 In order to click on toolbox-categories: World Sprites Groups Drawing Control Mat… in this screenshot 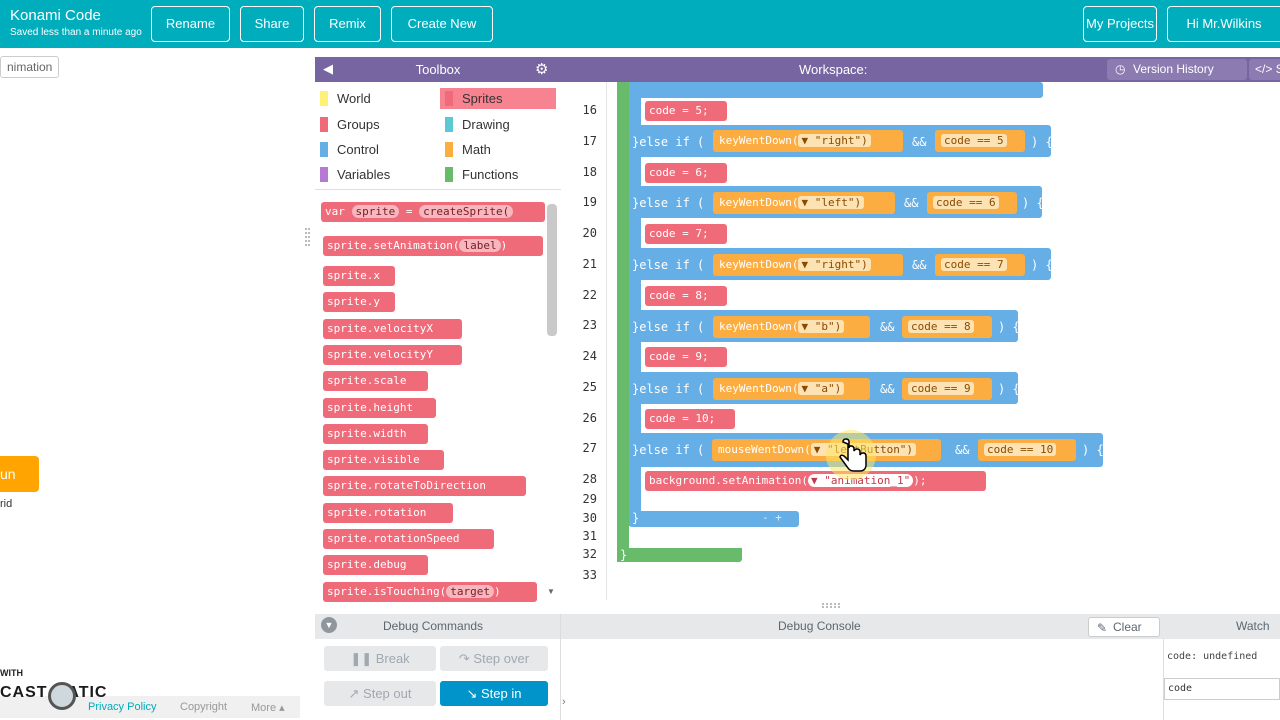, I will do `click(438, 136)`.